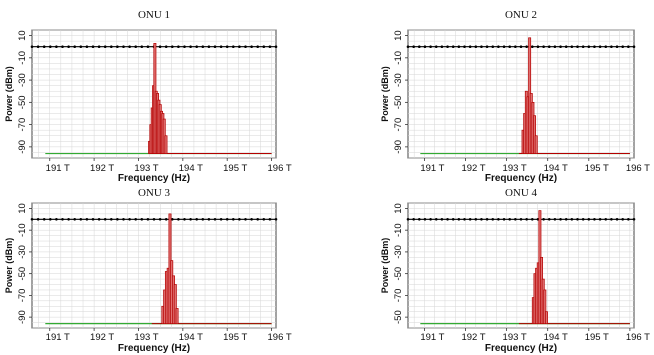  I want to click on y-tick-label: 10, so click(398, 208).